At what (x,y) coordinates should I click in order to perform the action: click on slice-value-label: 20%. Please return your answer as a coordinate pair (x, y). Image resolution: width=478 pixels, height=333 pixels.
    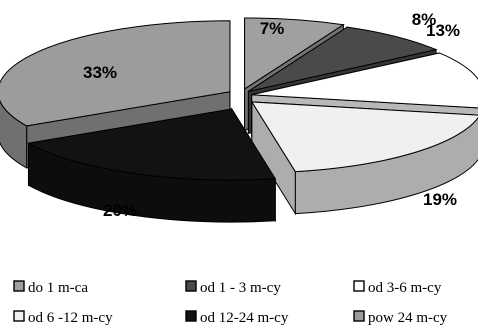
    Looking at the image, I should click on (120, 210).